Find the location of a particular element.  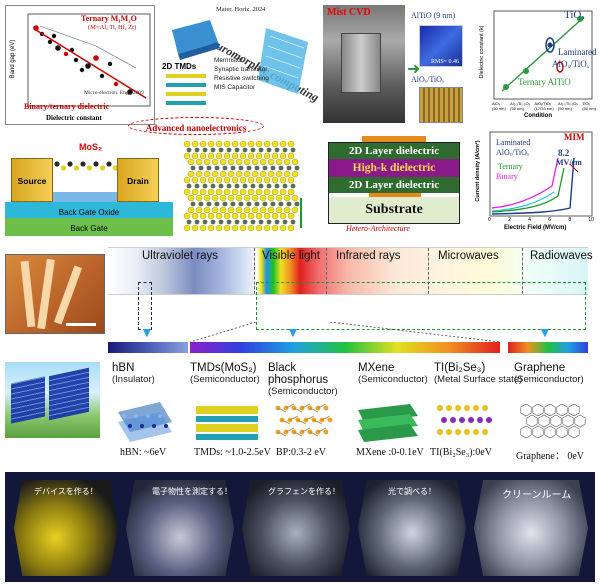

source-label: Source is located at coordinates (32, 181).